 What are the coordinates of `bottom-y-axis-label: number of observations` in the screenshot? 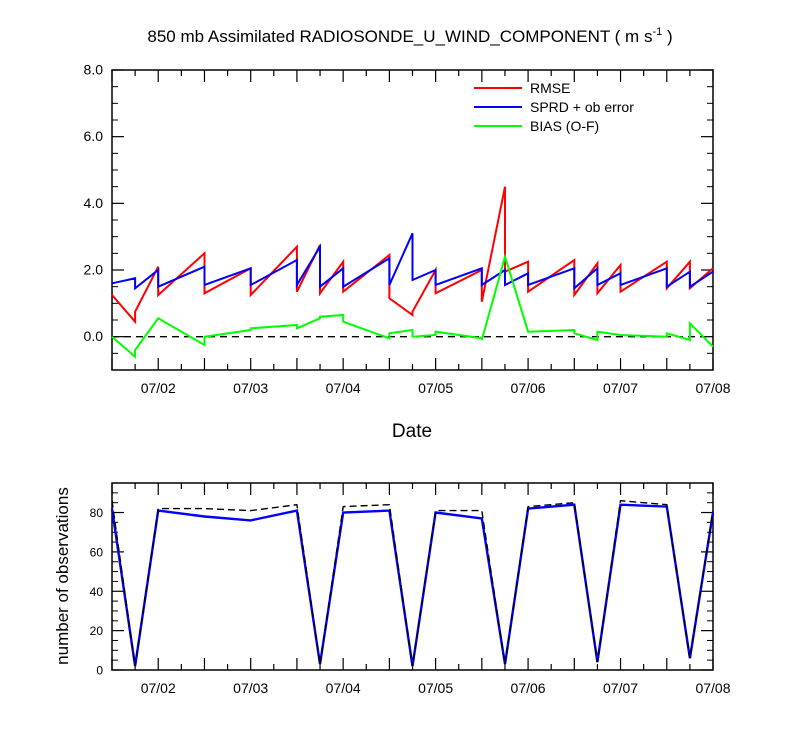 It's located at (62, 576).